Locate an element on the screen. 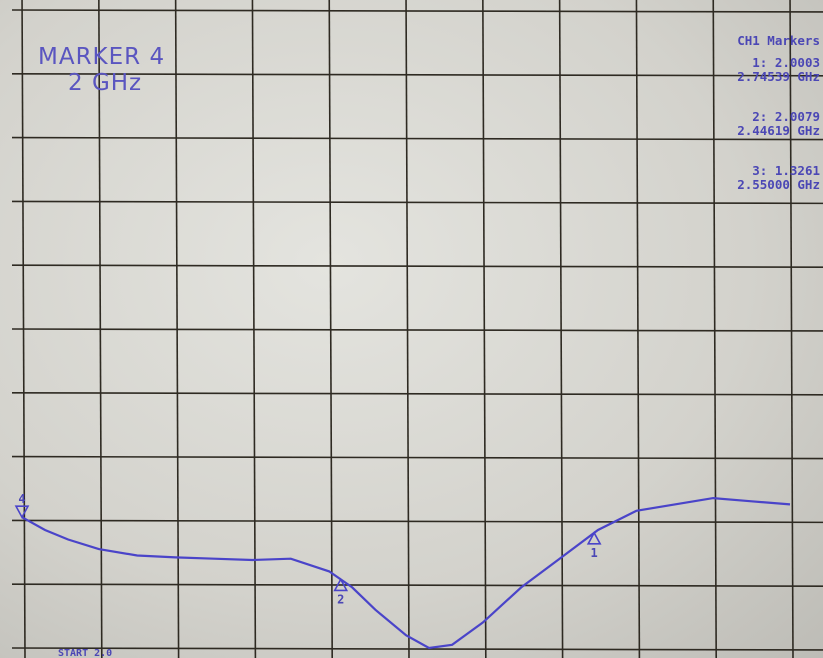  marker-entry-2: 2: 2.0079 2.44619 GHz is located at coordinates (757, 124).